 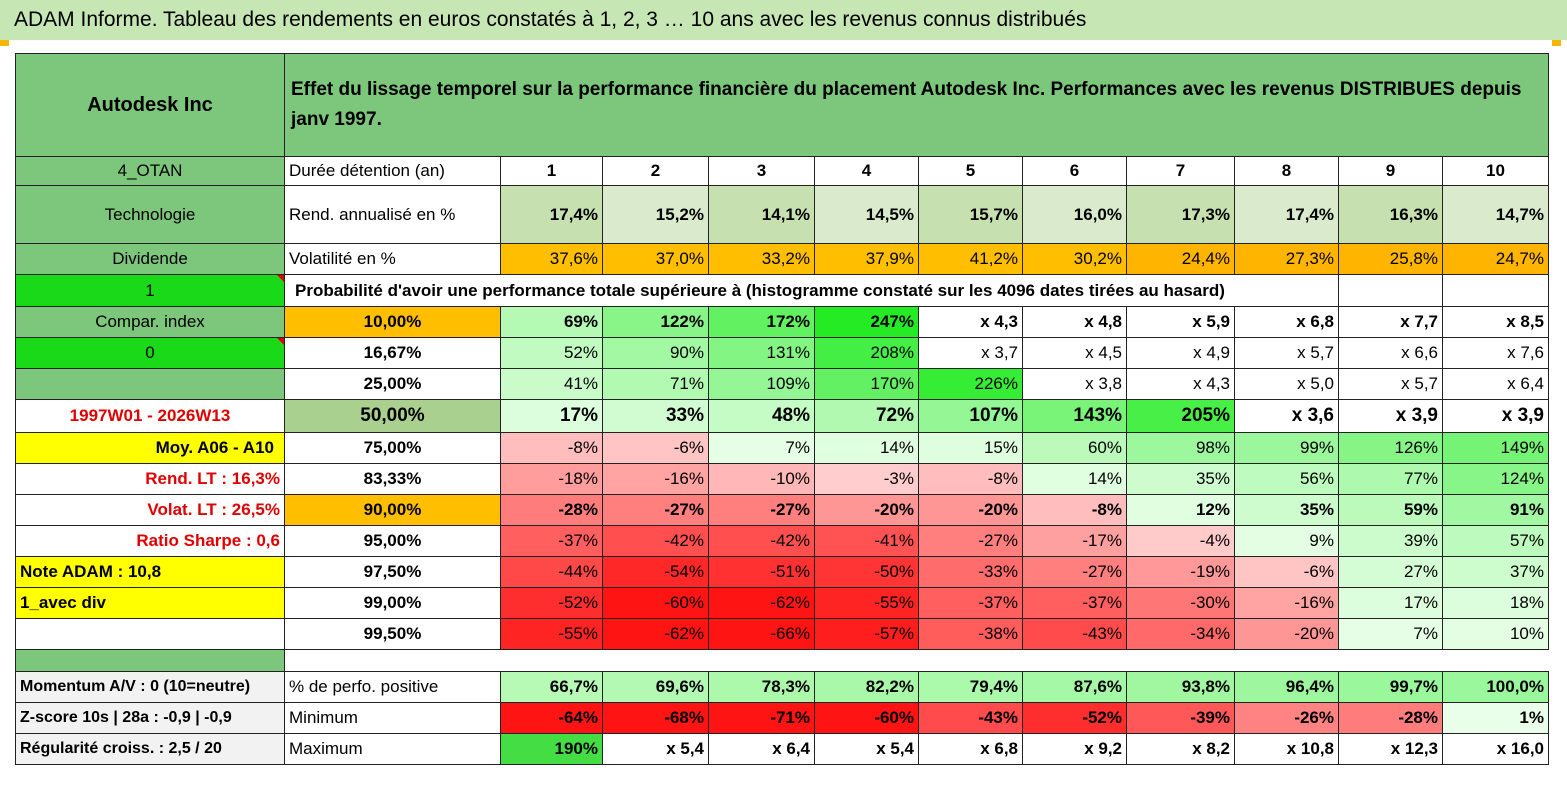 I want to click on probability-threshold: 83,33%, so click(x=392, y=479).